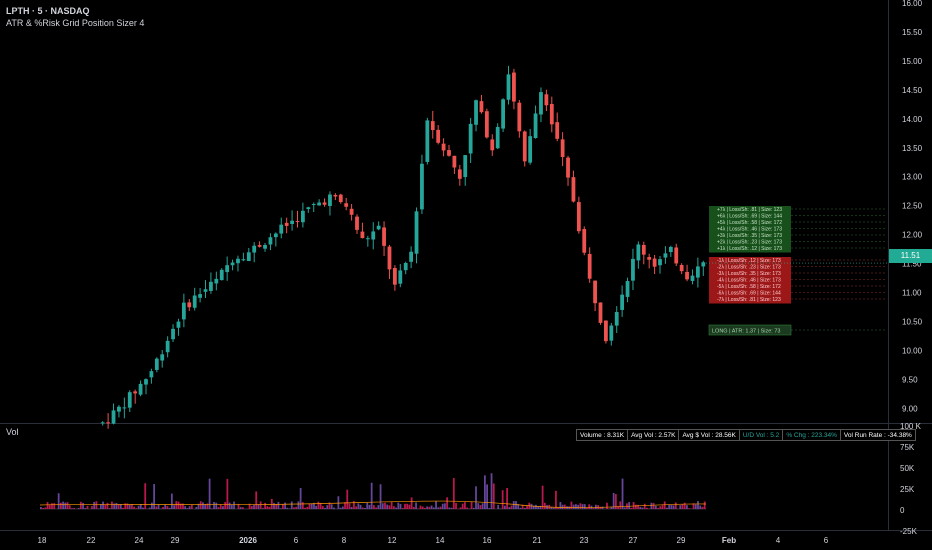  I want to click on y-tick-label: 11.00, so click(912, 293).